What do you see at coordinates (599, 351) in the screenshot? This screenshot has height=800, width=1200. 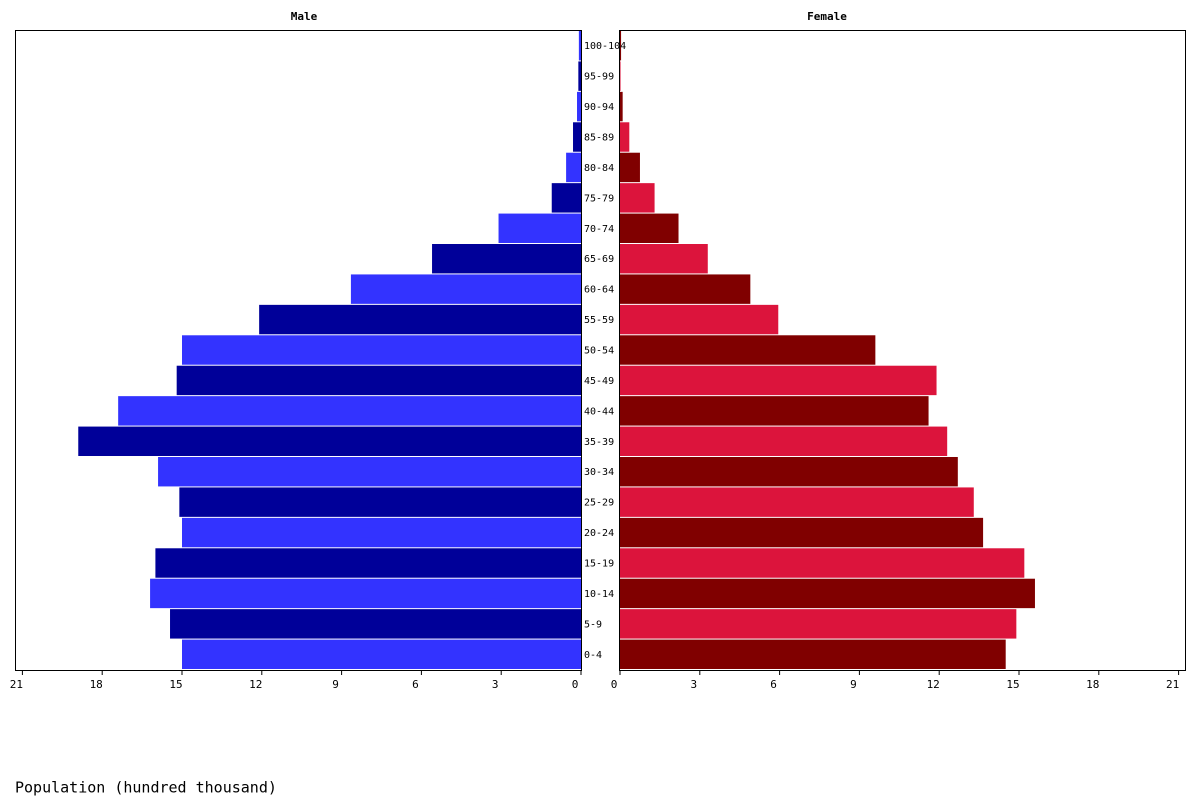 I see `category-label: 50-54` at bounding box center [599, 351].